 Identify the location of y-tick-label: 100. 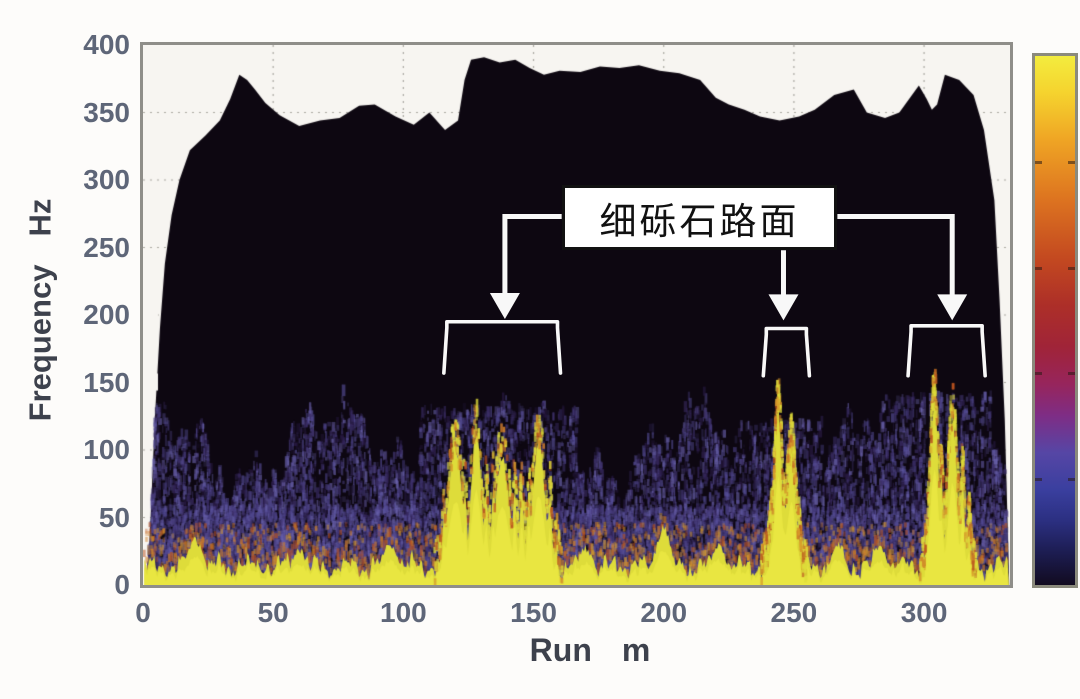
(106, 449).